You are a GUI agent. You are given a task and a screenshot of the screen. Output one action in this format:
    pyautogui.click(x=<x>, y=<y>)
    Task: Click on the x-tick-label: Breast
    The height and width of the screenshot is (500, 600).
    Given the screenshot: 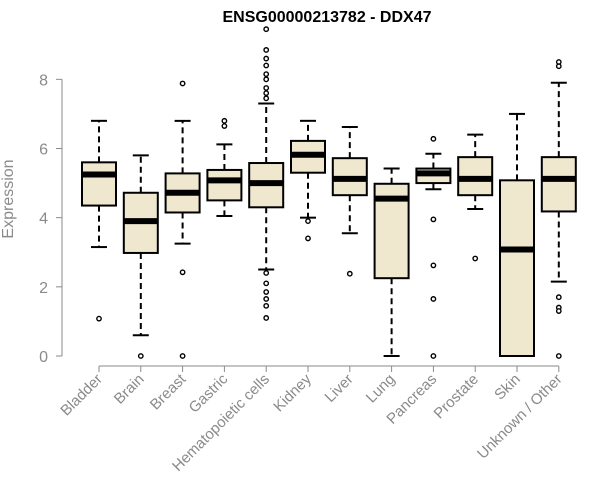 What is the action you would take?
    pyautogui.click(x=168, y=391)
    